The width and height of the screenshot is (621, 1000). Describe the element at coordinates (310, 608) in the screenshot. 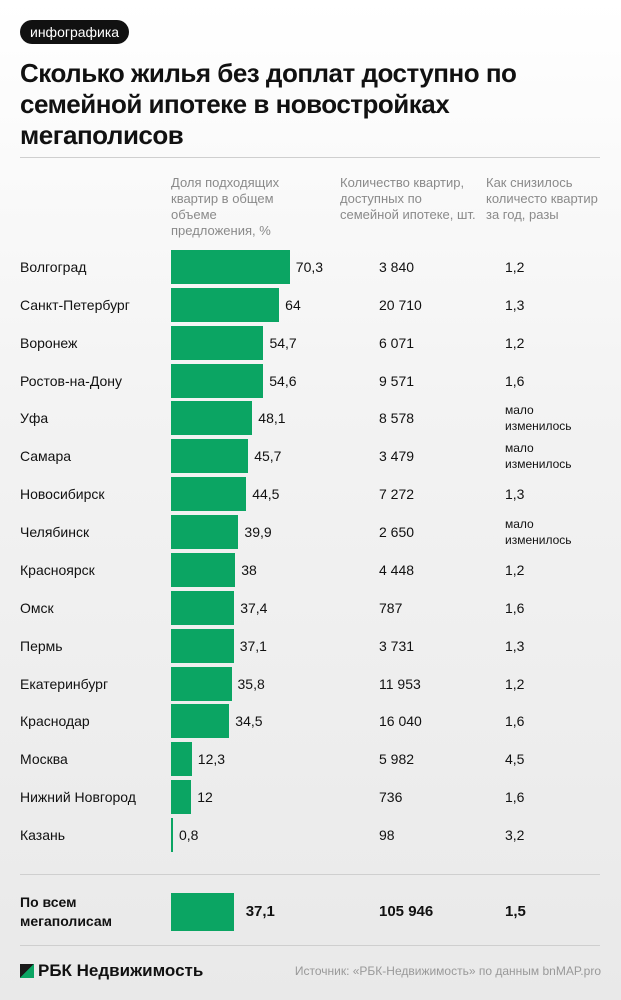

I see `table-row: Омск 37,4 787 1,6` at that location.